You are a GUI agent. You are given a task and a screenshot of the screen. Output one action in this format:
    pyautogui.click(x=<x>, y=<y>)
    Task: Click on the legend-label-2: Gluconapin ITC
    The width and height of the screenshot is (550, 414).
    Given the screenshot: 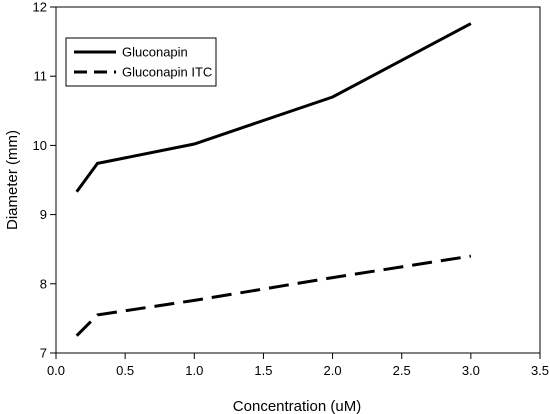 What is the action you would take?
    pyautogui.click(x=167, y=72)
    